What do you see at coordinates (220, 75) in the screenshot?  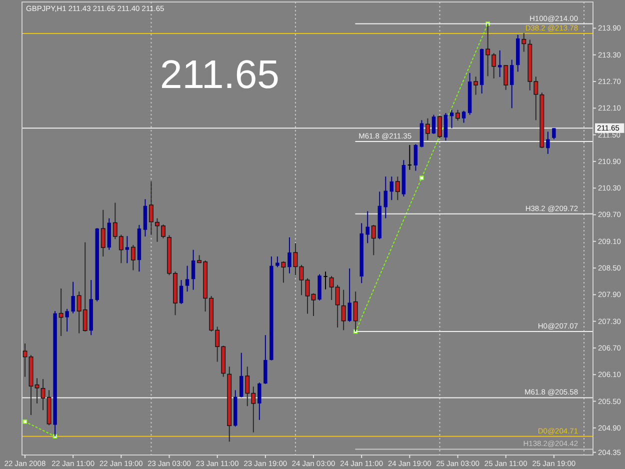 I see `annotation: 211.65` at bounding box center [220, 75].